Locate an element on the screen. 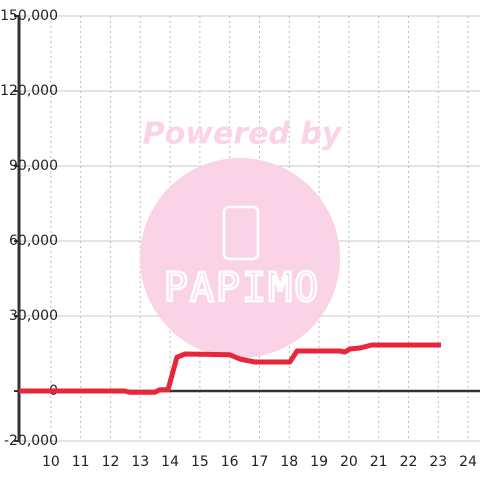 The width and height of the screenshot is (480, 480). x-tick-label: 11 is located at coordinates (81, 462).